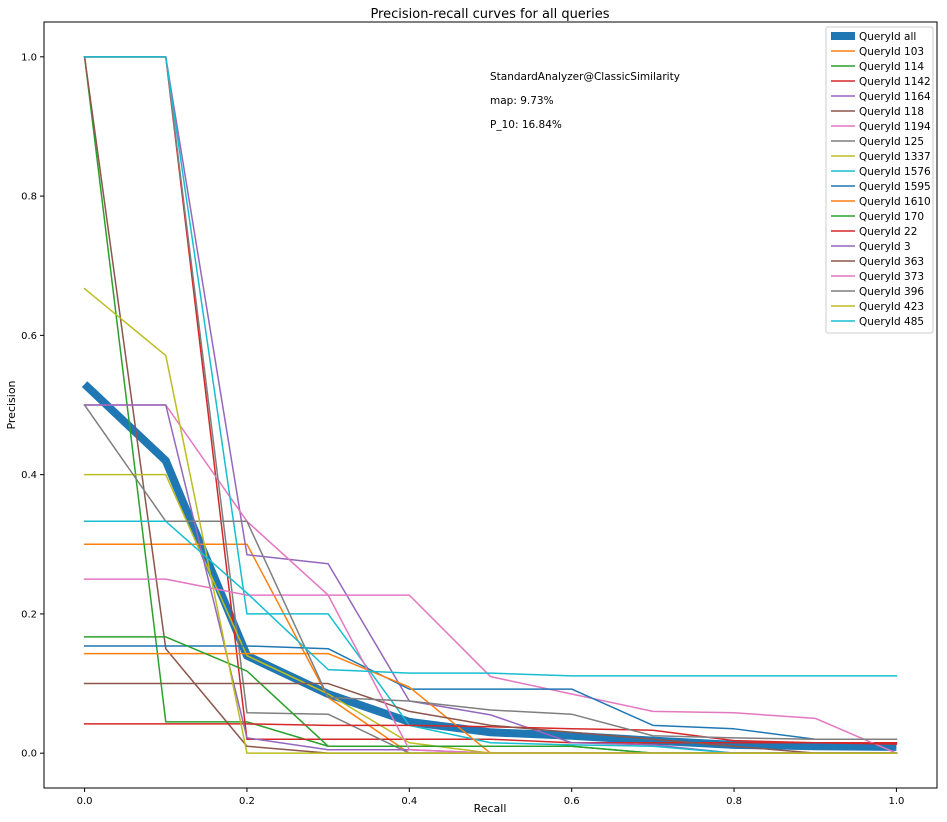 Image resolution: width=947 pixels, height=822 pixels. Describe the element at coordinates (85, 801) in the screenshot. I see `x-tick-label: 0.0` at that location.